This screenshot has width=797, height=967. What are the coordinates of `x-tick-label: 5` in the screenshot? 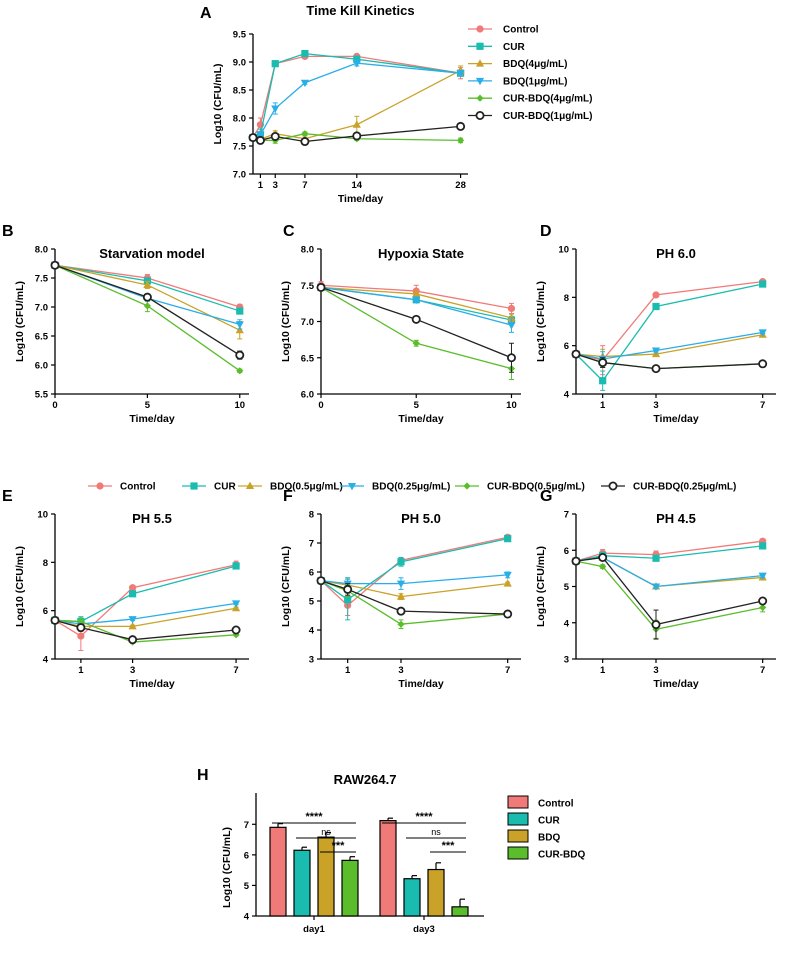 It's located at (148, 405).